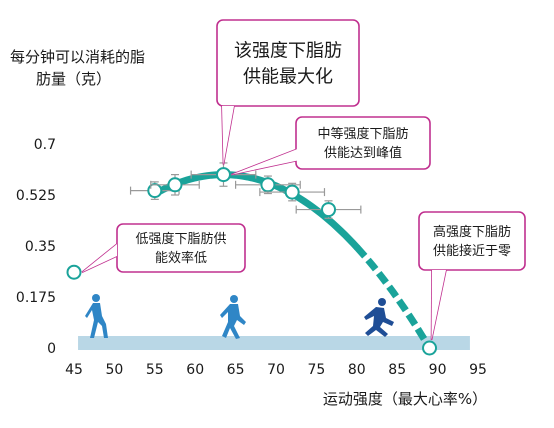 This screenshot has width=554, height=428. What do you see at coordinates (181, 258) in the screenshot?
I see `callout-text: 能效率低` at bounding box center [181, 258].